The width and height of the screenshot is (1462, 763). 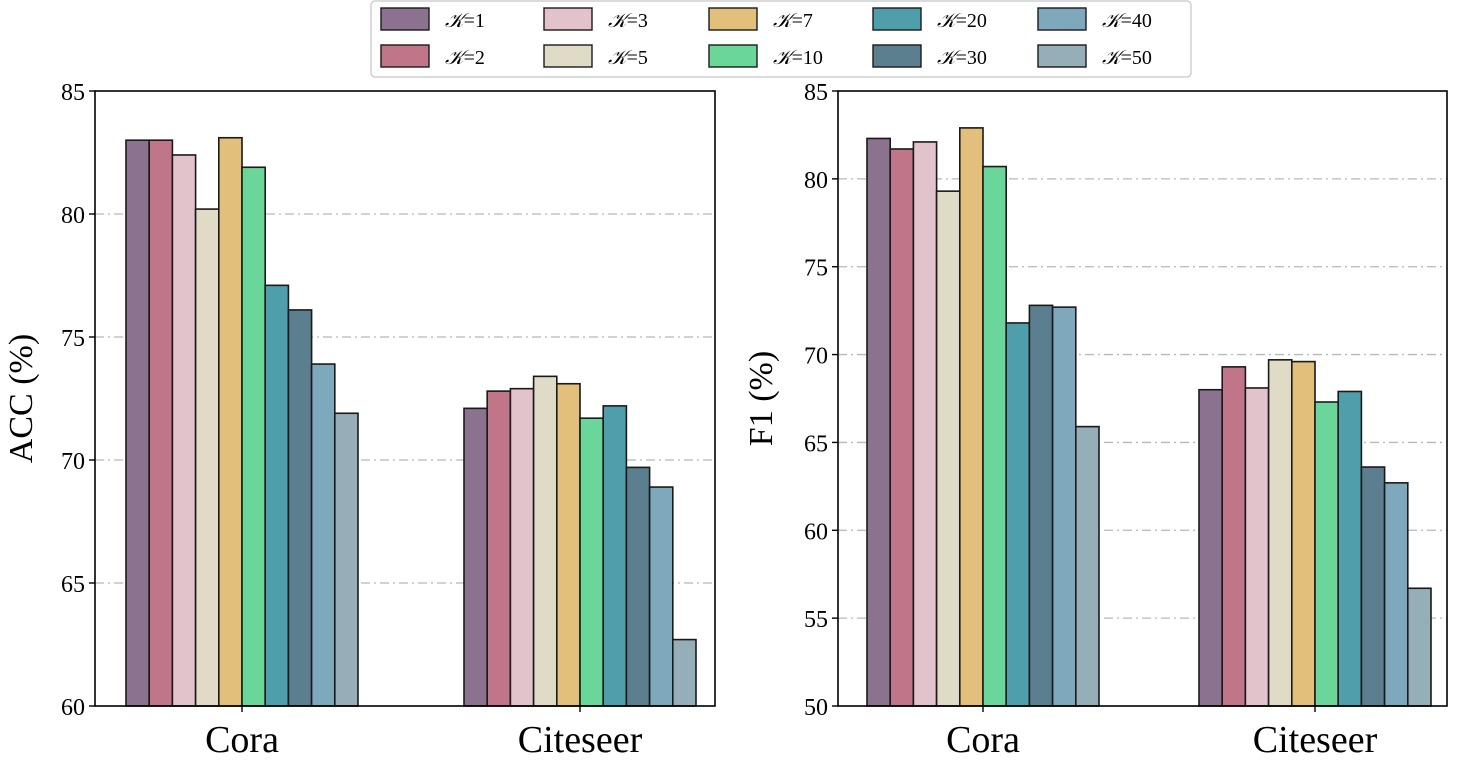 What do you see at coordinates (897, 56) in the screenshot?
I see `legend-swatch-k30` at bounding box center [897, 56].